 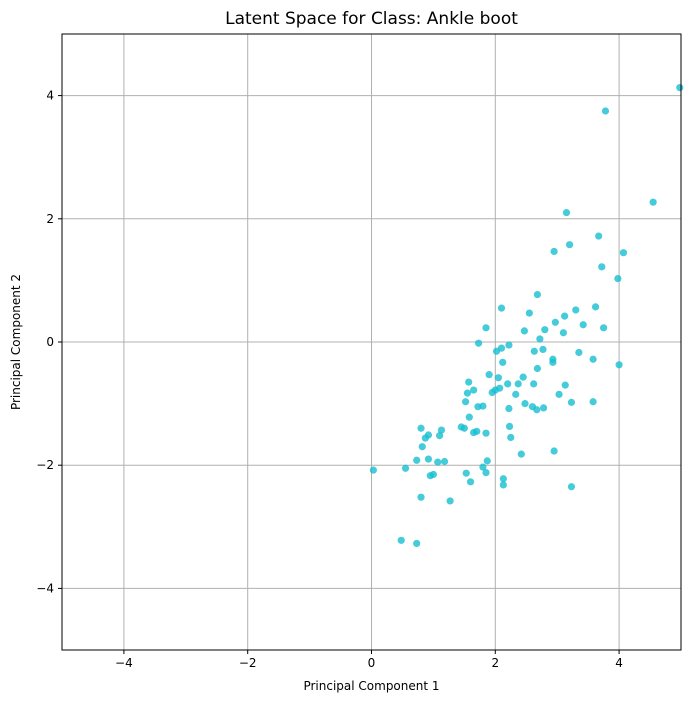 What do you see at coordinates (16, 342) in the screenshot?
I see `y-axis-label: Principal Component 2` at bounding box center [16, 342].